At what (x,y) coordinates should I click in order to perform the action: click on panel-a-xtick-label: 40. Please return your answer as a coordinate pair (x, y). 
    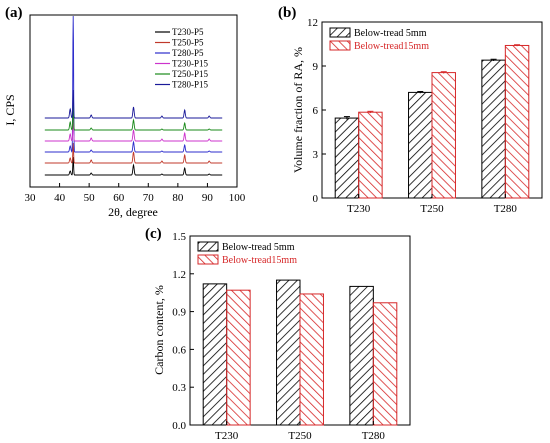
    Looking at the image, I should click on (60, 198).